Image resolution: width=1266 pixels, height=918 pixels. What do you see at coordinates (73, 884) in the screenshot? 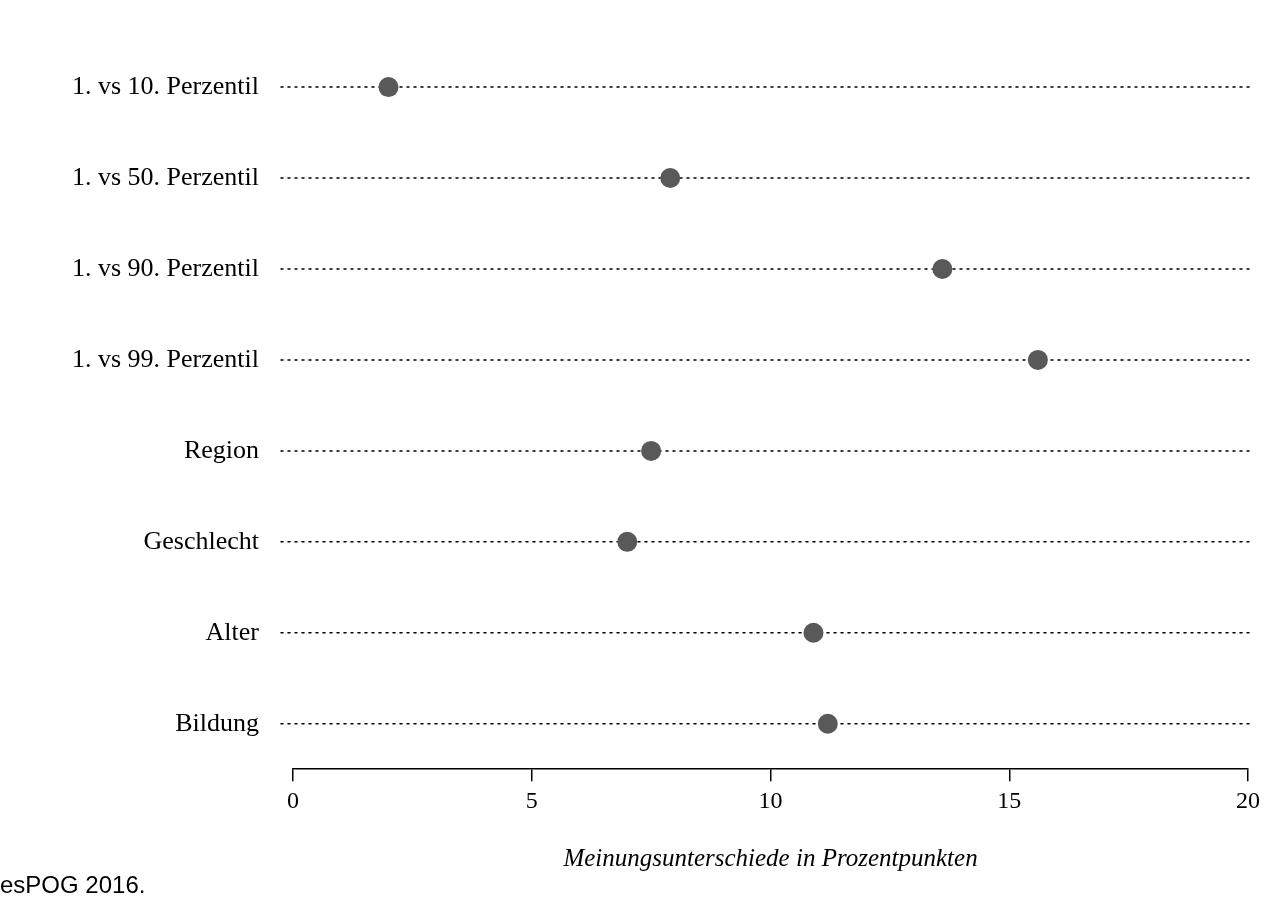
I see `text: esPOG 2016.` at bounding box center [73, 884].